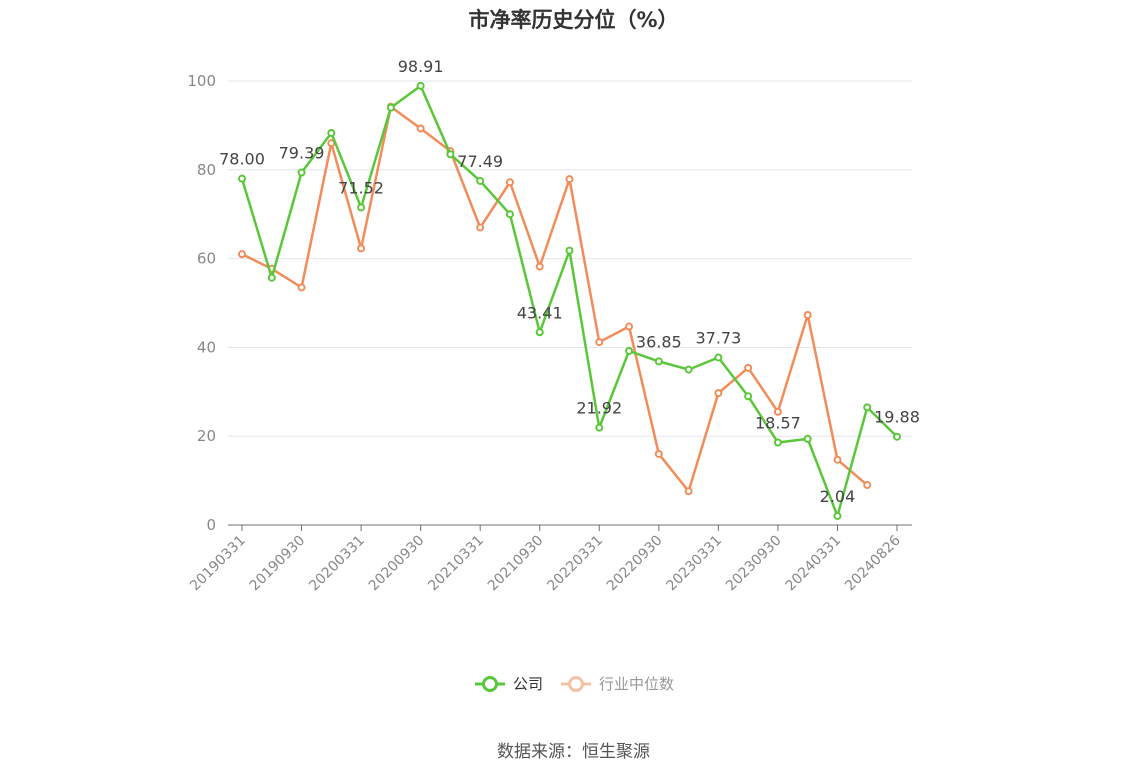 This screenshot has width=1147, height=776. Describe the element at coordinates (754, 564) in the screenshot. I see `x-tick-label: 20230930` at that location.